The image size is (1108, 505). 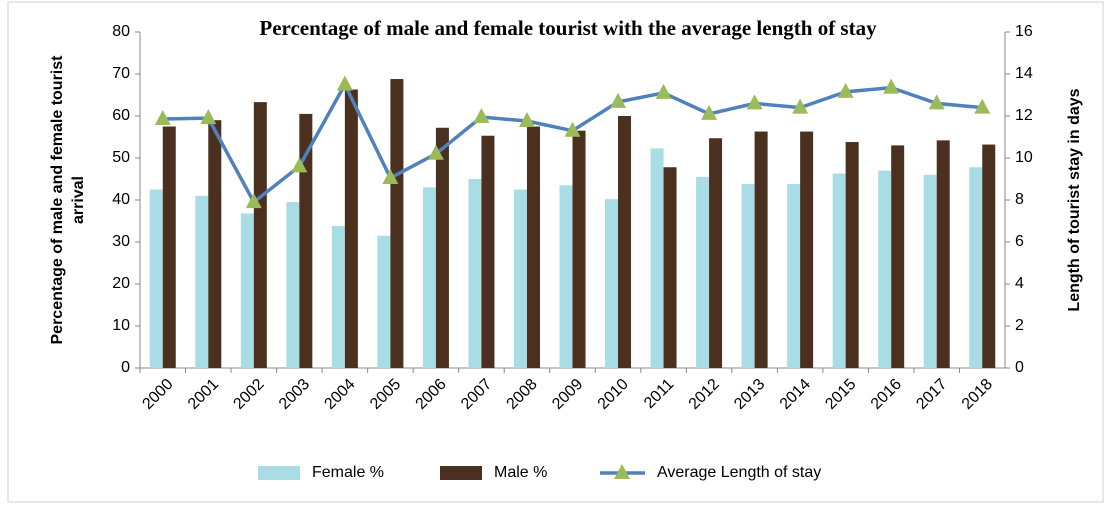 I want to click on legend-label: Female %, so click(x=348, y=472).